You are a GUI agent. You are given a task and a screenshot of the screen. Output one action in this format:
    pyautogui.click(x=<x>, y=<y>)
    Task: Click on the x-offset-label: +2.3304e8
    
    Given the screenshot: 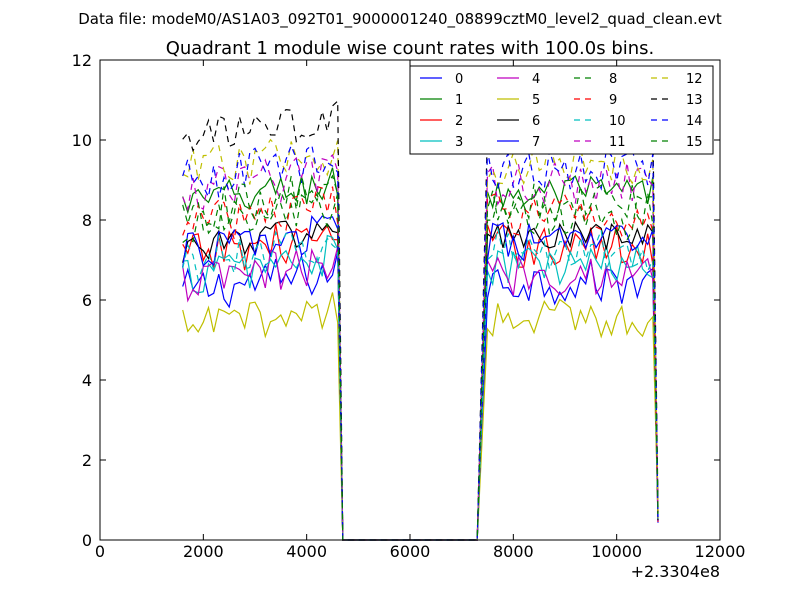 What is the action you would take?
    pyautogui.click(x=675, y=571)
    